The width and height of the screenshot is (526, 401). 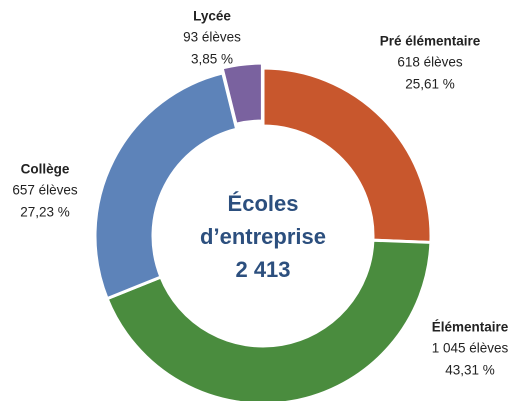 I want to click on slice-percent: 27,23 %, so click(x=45, y=212).